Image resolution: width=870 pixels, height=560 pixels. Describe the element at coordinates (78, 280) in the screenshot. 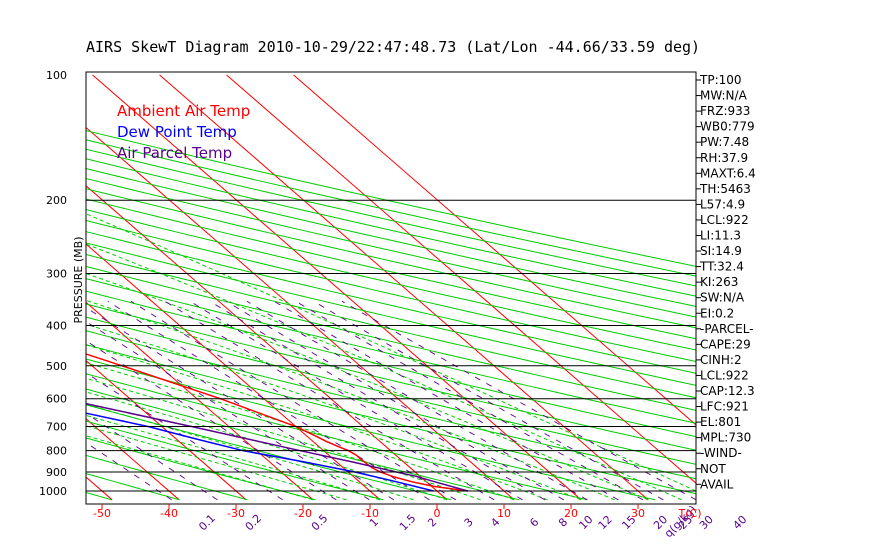

I see `y-axis-label: PRESSURE (MB)` at that location.